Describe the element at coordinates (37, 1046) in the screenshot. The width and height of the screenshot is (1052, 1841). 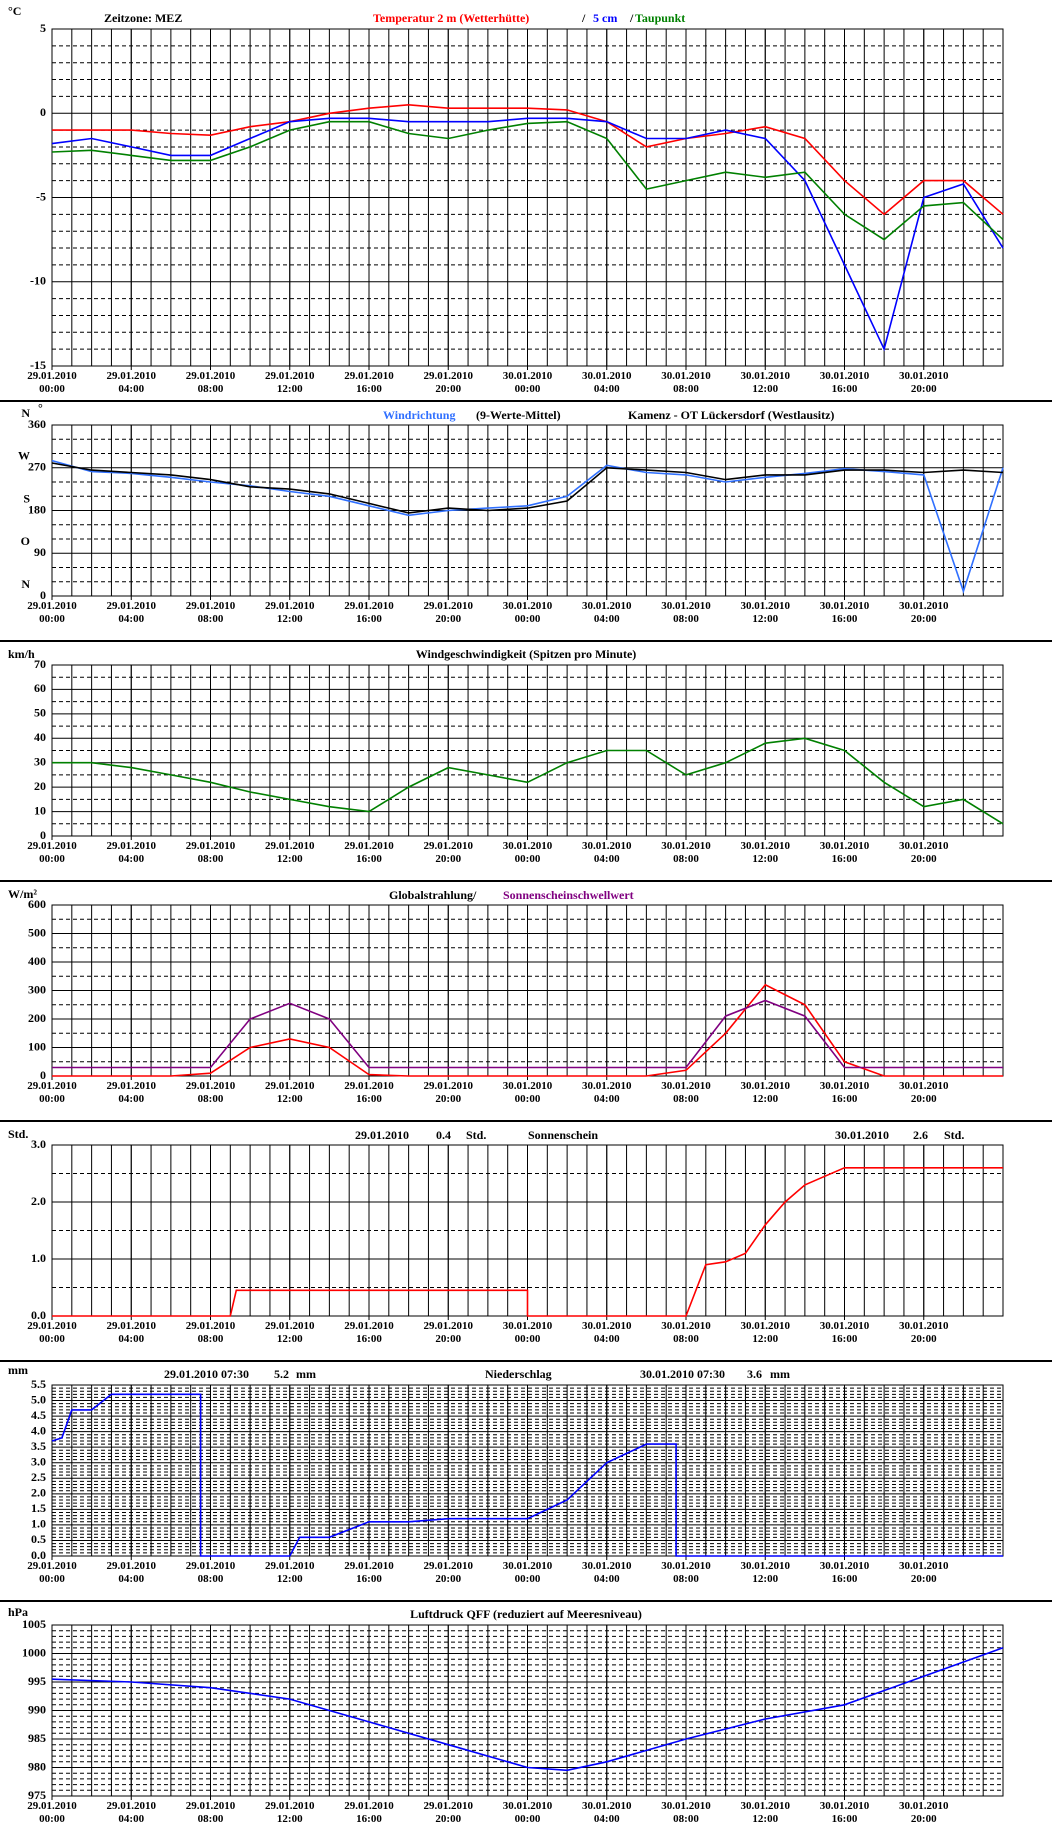
I see `y-tick-label: 100` at that location.